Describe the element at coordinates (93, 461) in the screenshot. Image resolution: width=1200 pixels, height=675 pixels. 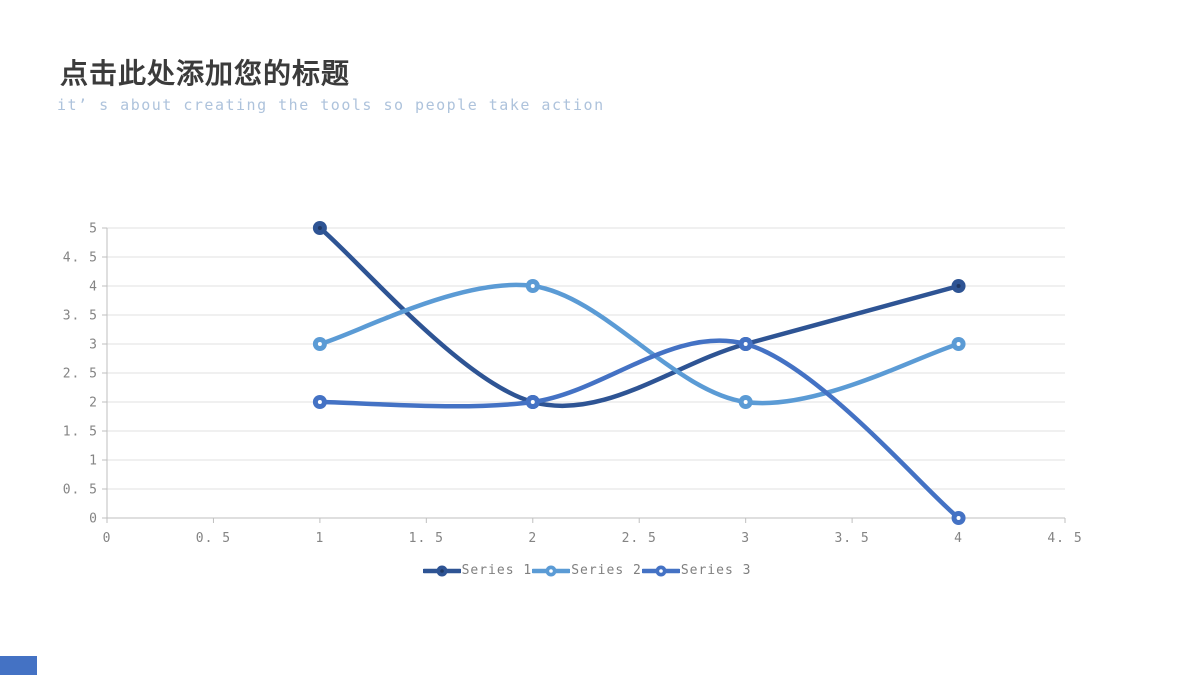
I see `y-tick-label: 1` at that location.